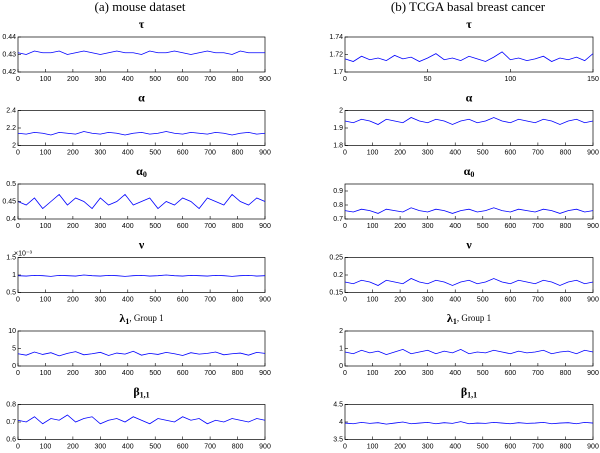 The width and height of the screenshot is (600, 453). I want to click on y-tick-label: 0.9, so click(338, 191).